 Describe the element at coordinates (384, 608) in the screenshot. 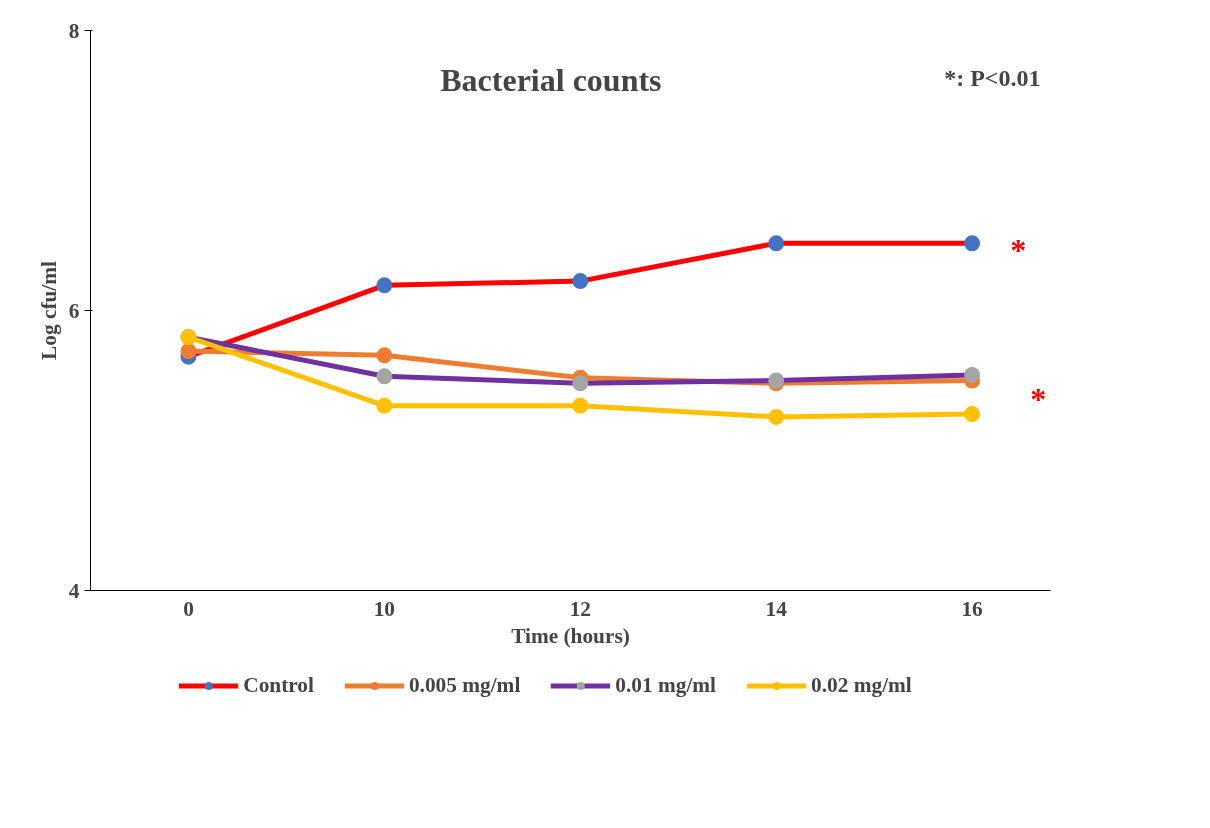

I see `x-tick-label: 10` at that location.